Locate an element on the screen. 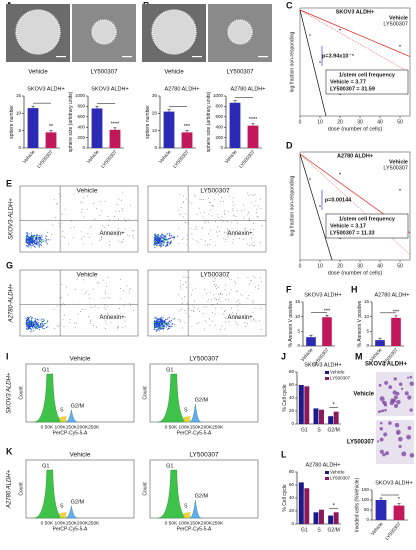 This screenshot has width=416, height=550. x-axis-label: dose (number of cells) is located at coordinates (355, 129).